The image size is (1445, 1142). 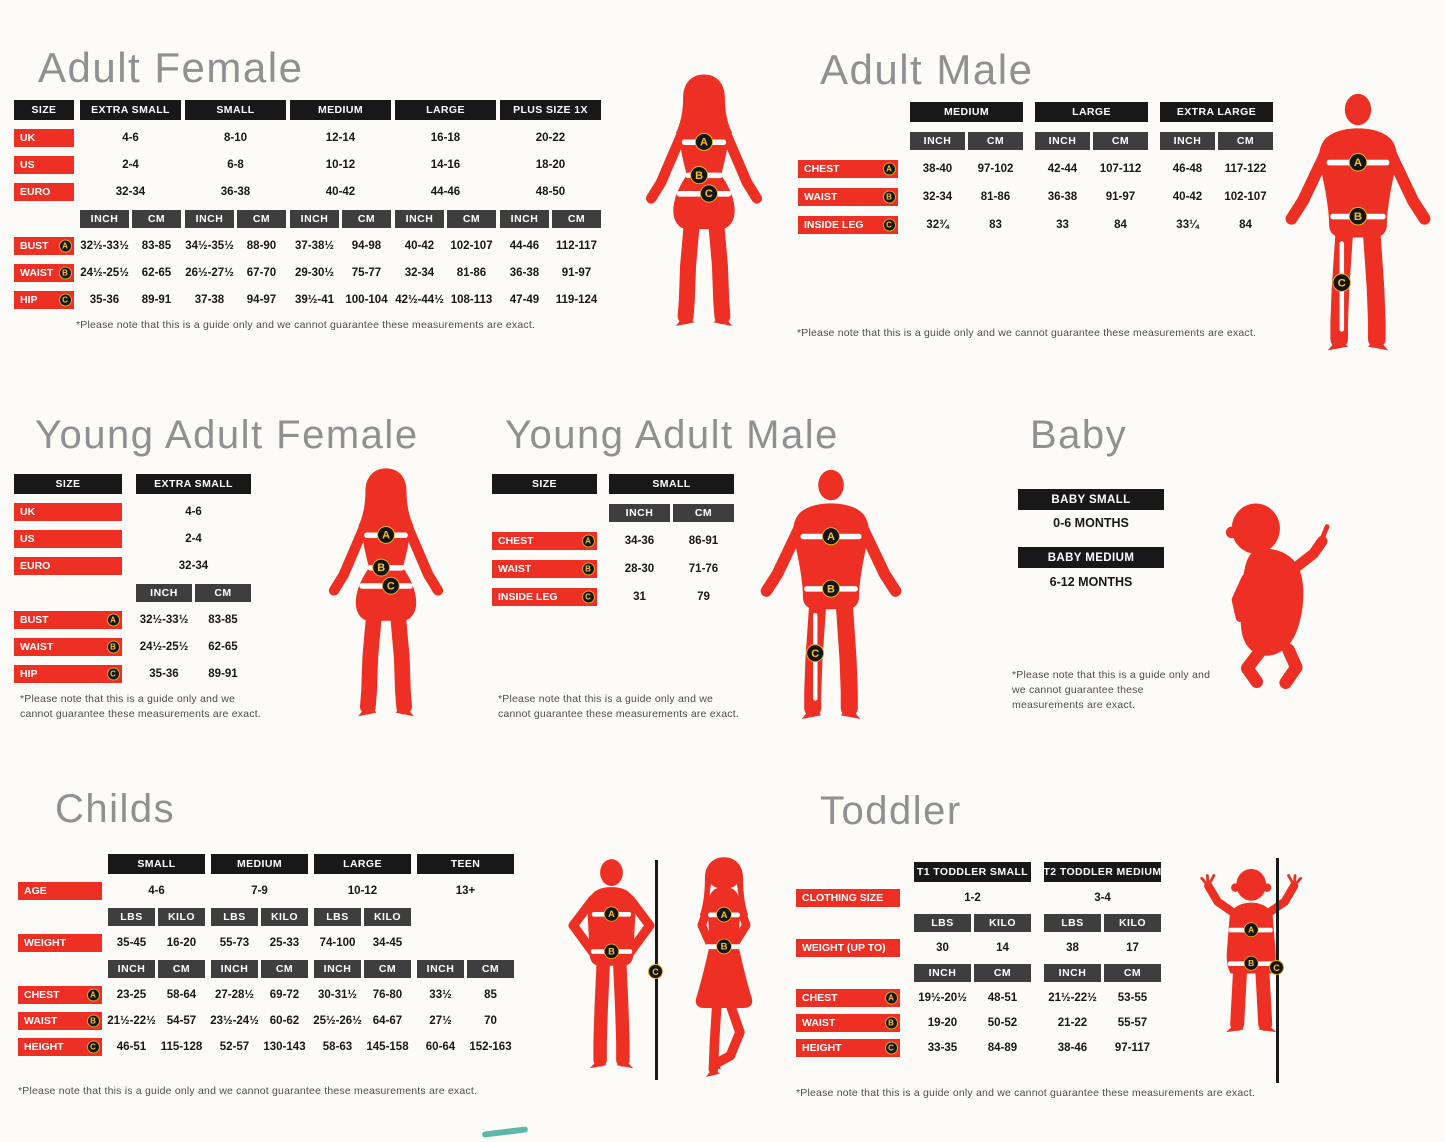 I want to click on size-group: 37-38 94-97, so click(x=235, y=300).